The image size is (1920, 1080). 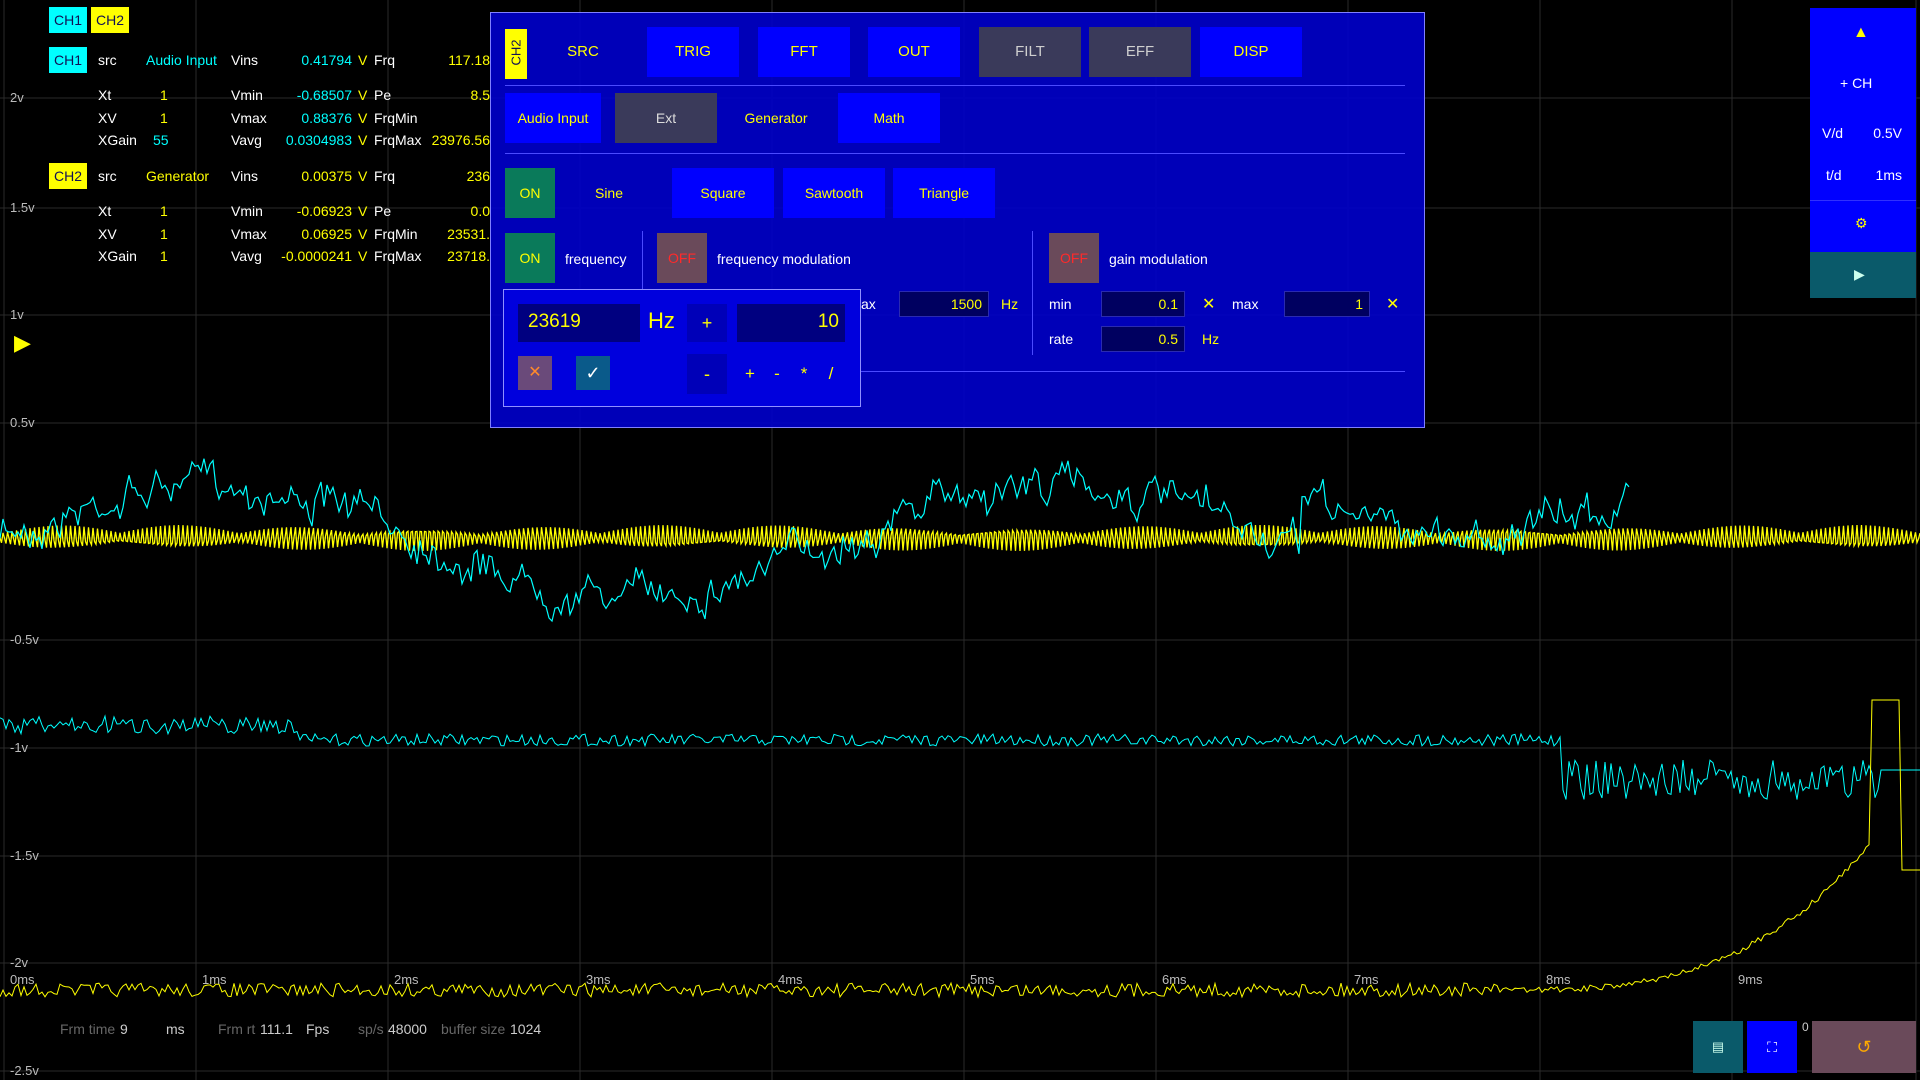 I want to click on ch1-src-value: Audio Input, so click(x=181, y=60).